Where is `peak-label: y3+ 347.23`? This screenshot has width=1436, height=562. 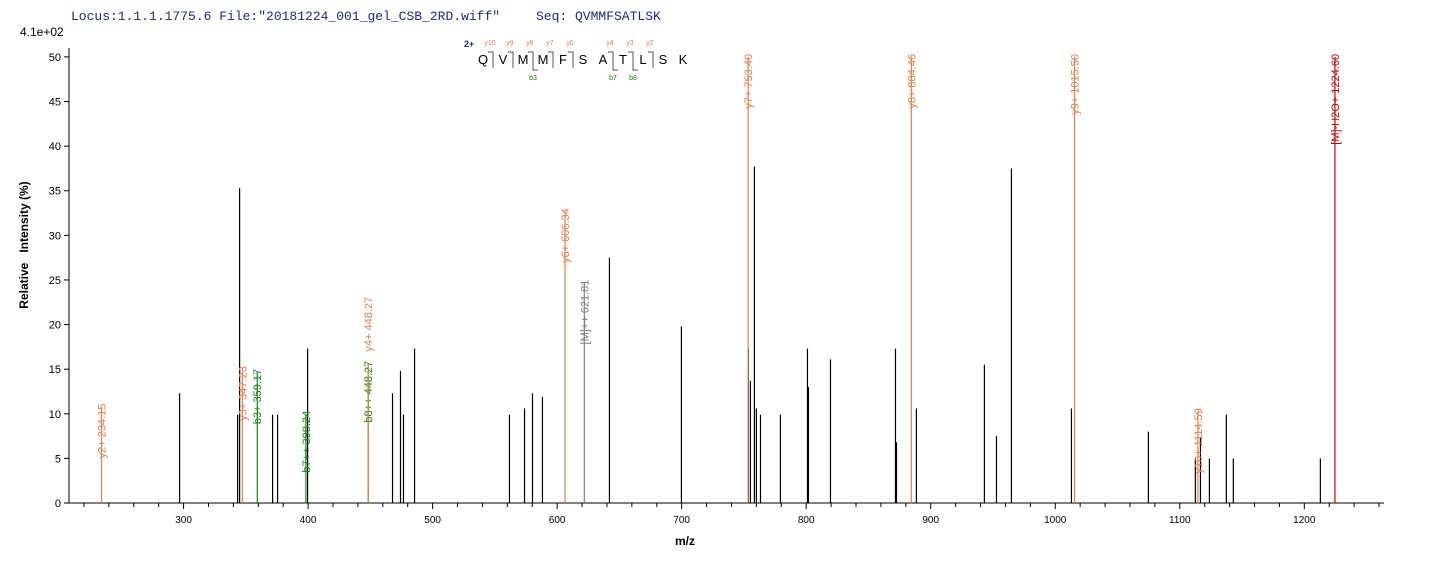 peak-label: y3+ 347.23 is located at coordinates (243, 393).